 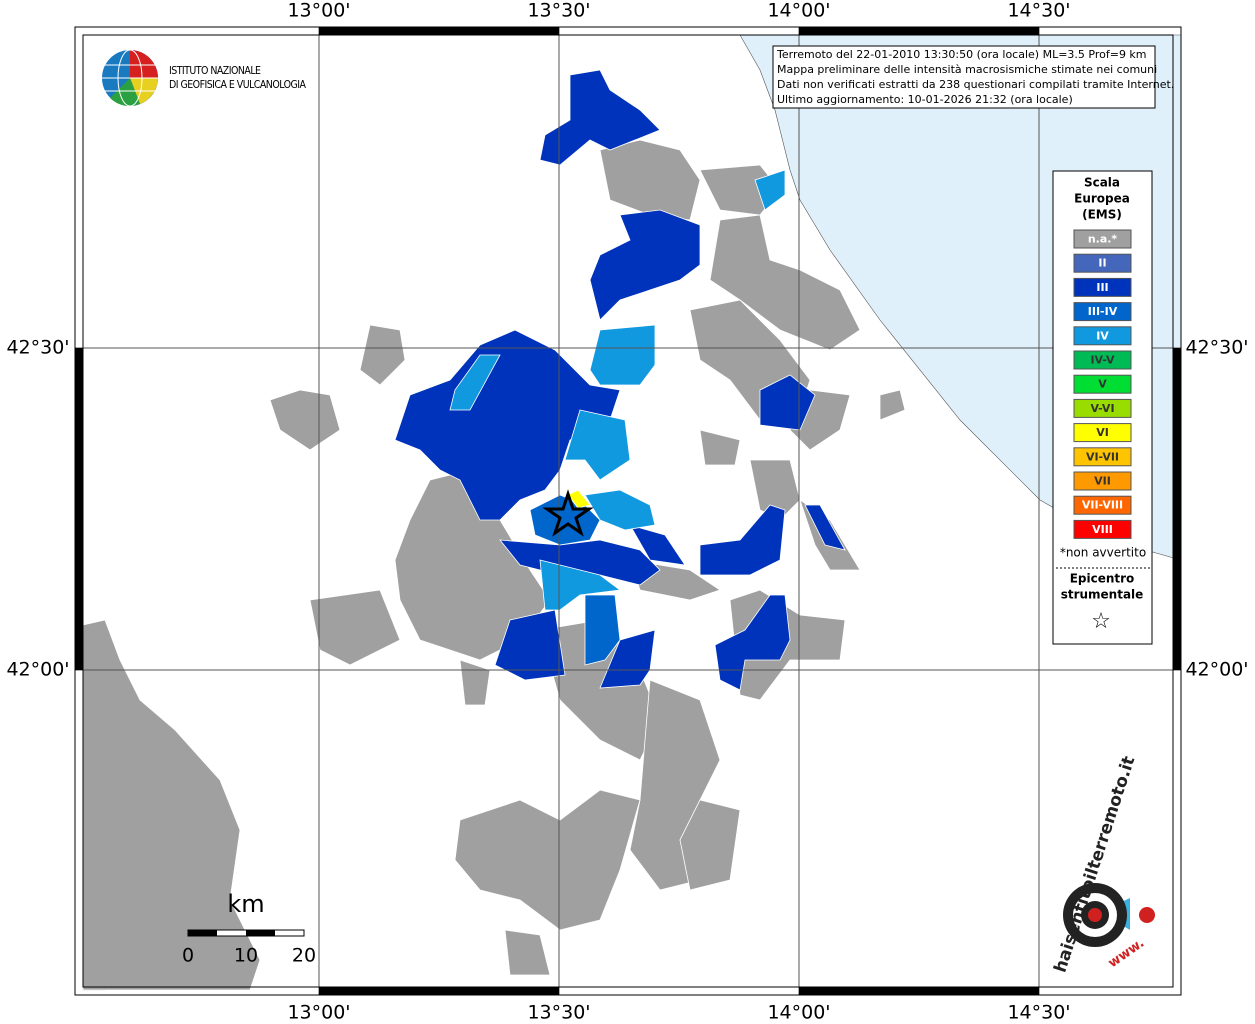 What do you see at coordinates (188, 956) in the screenshot?
I see `scale-tick: 0` at bounding box center [188, 956].